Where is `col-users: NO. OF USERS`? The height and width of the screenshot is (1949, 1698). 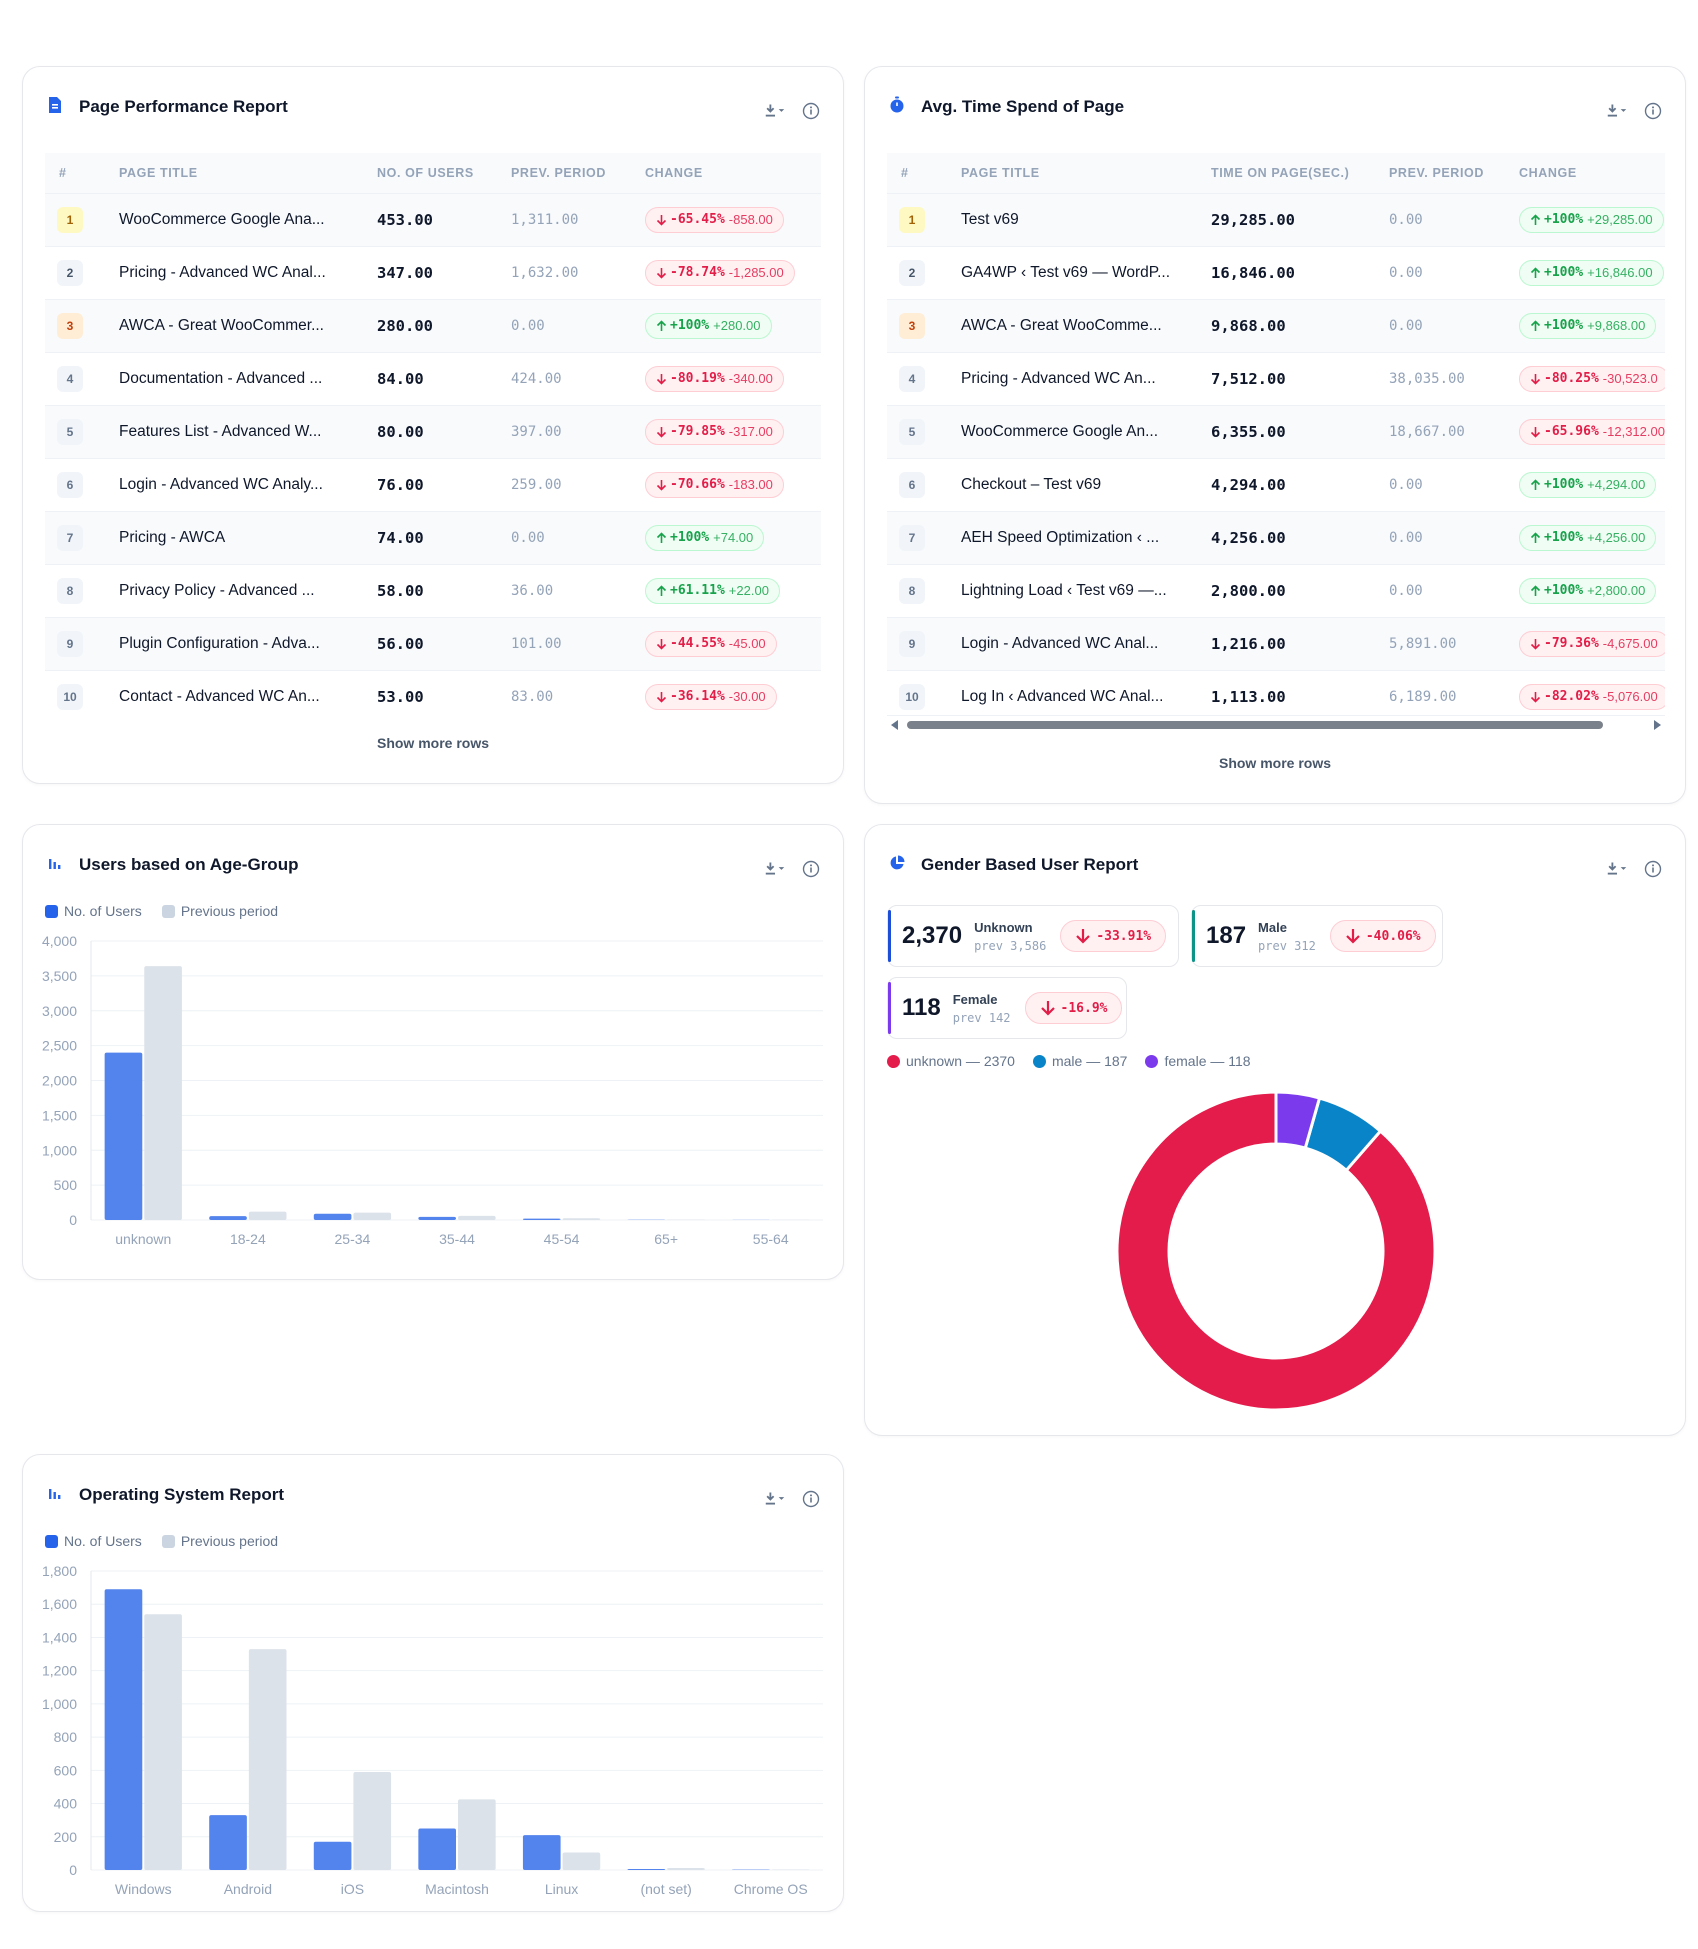
col-users: NO. OF USERS is located at coordinates (436, 173).